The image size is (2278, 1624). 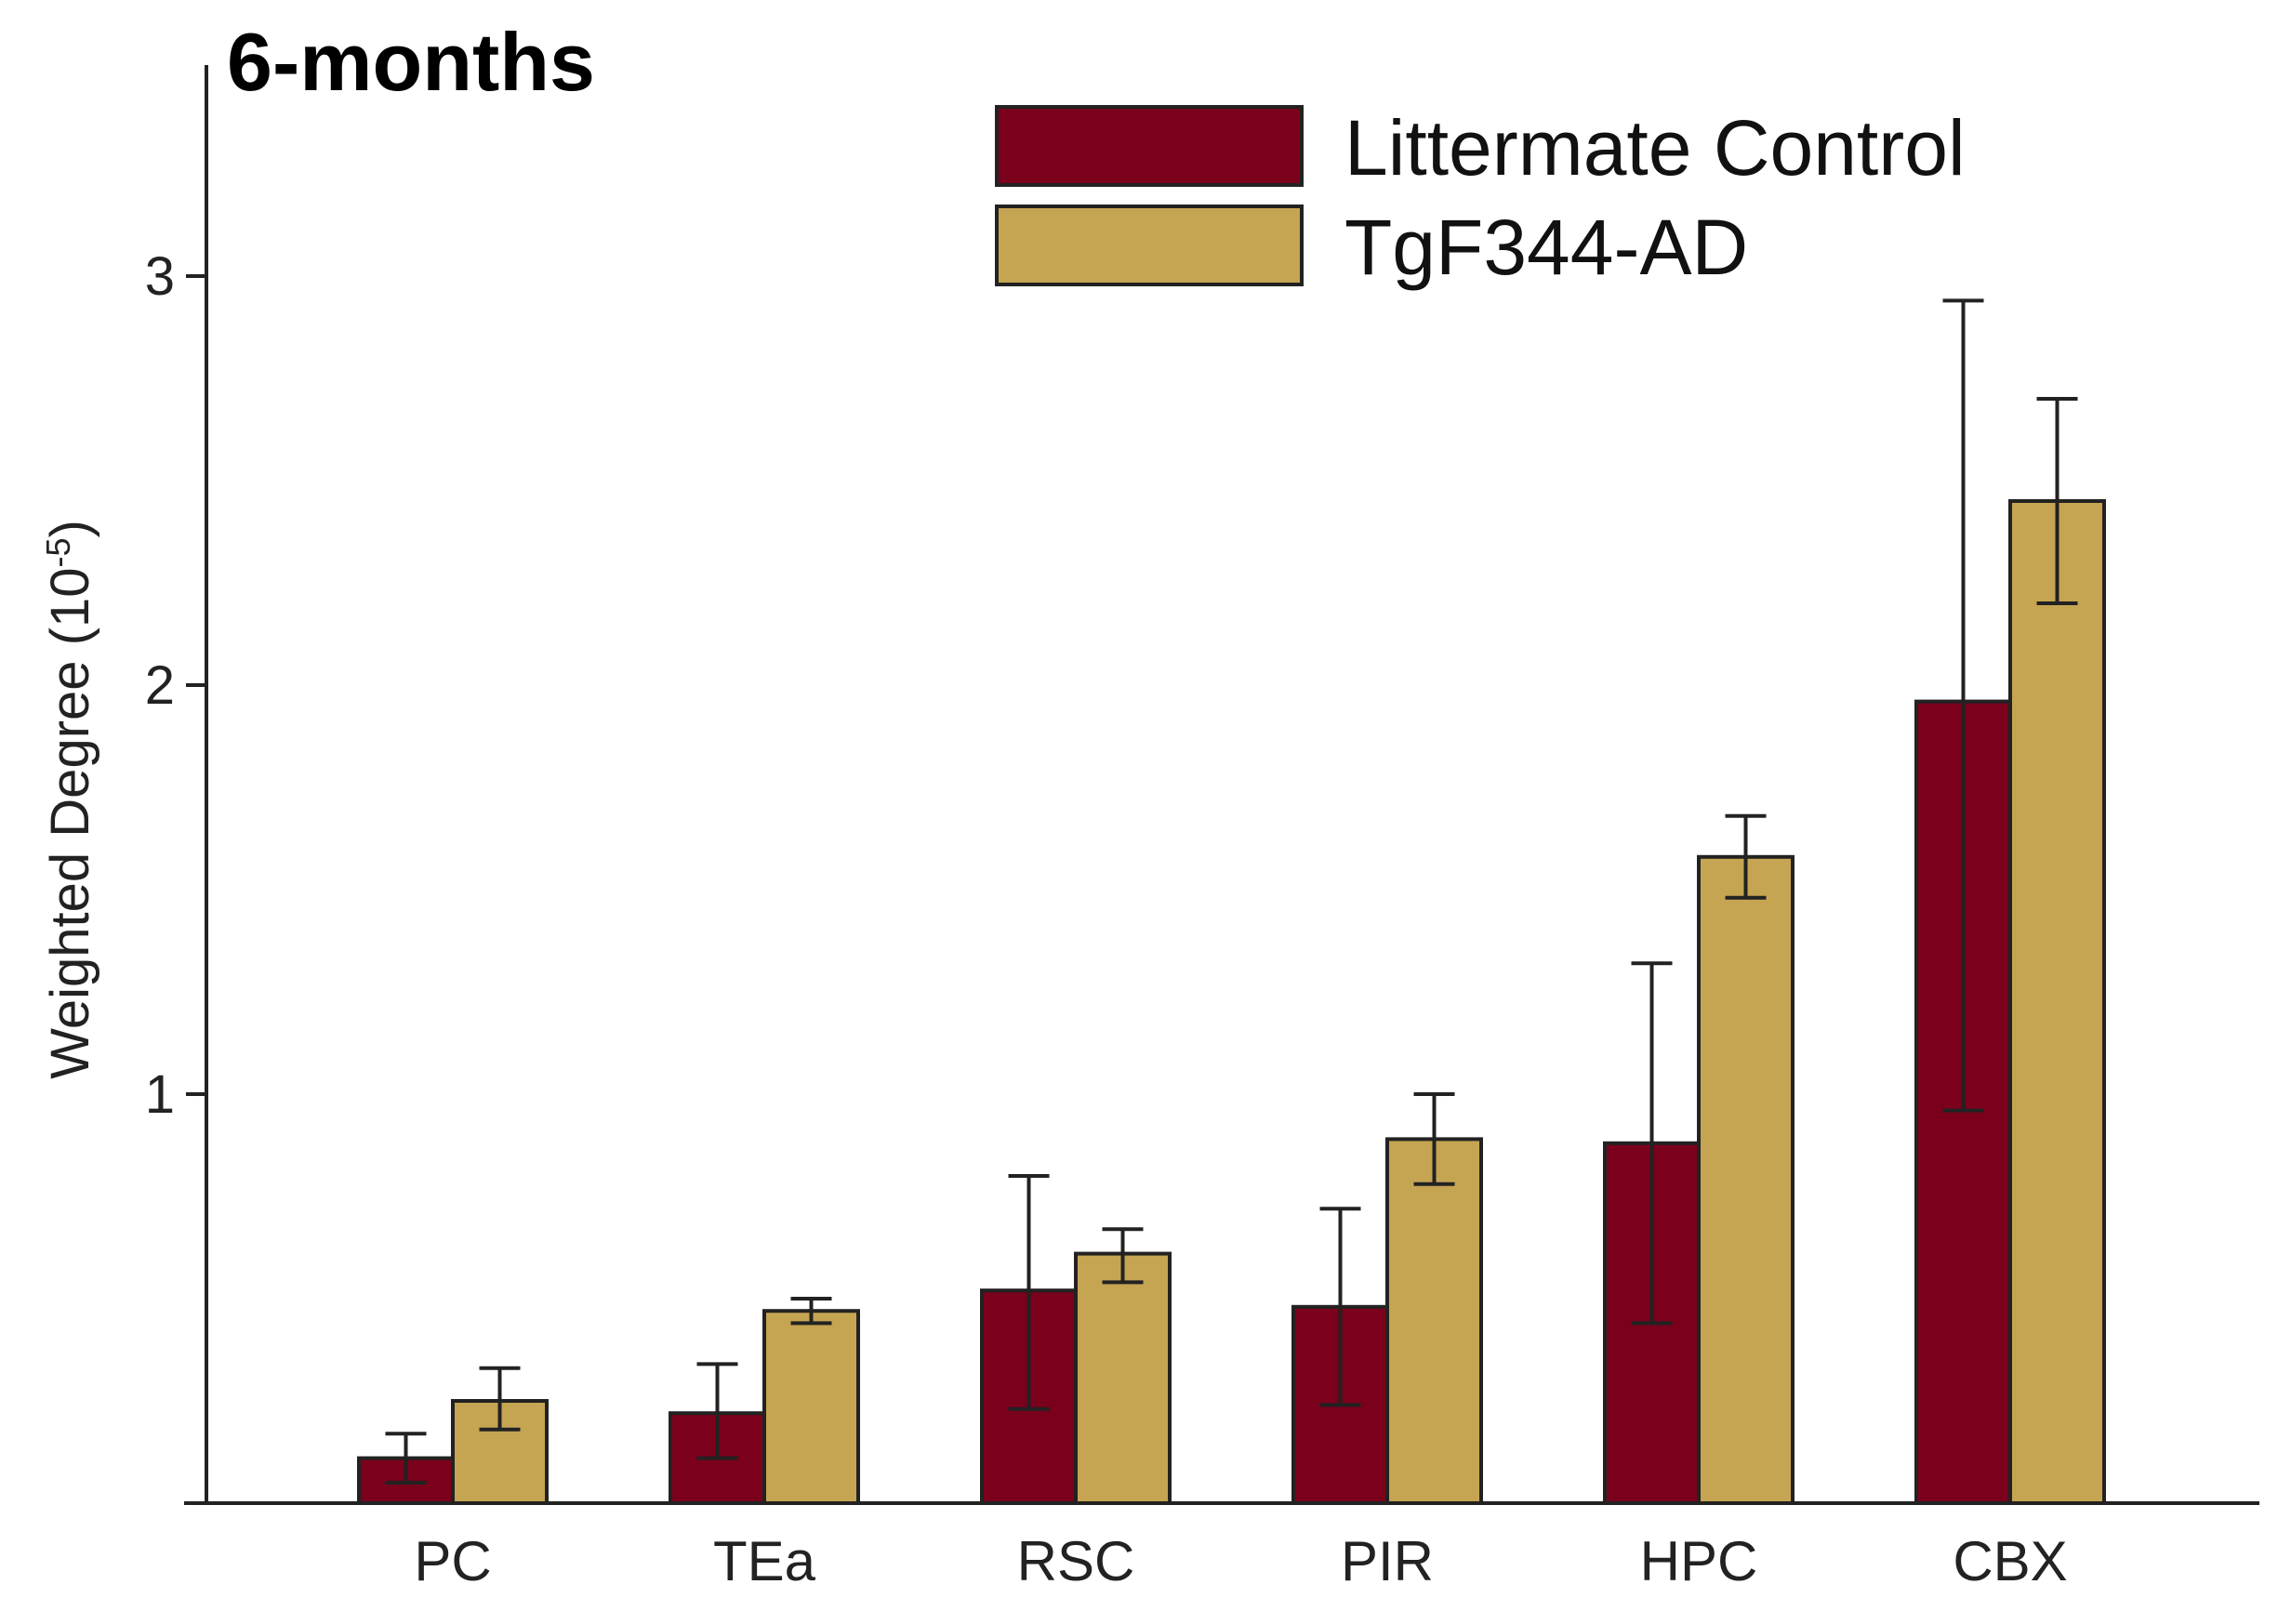 What do you see at coordinates (1076, 1561) in the screenshot?
I see `x-tick-label: RSC` at bounding box center [1076, 1561].